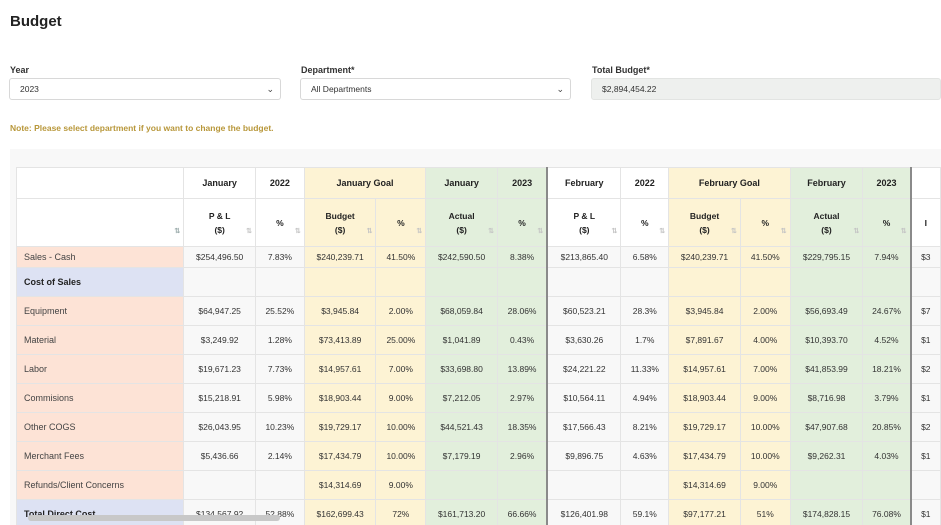  Describe the element at coordinates (584, 311) in the screenshot. I see `table-cell: $60,523.21` at that location.